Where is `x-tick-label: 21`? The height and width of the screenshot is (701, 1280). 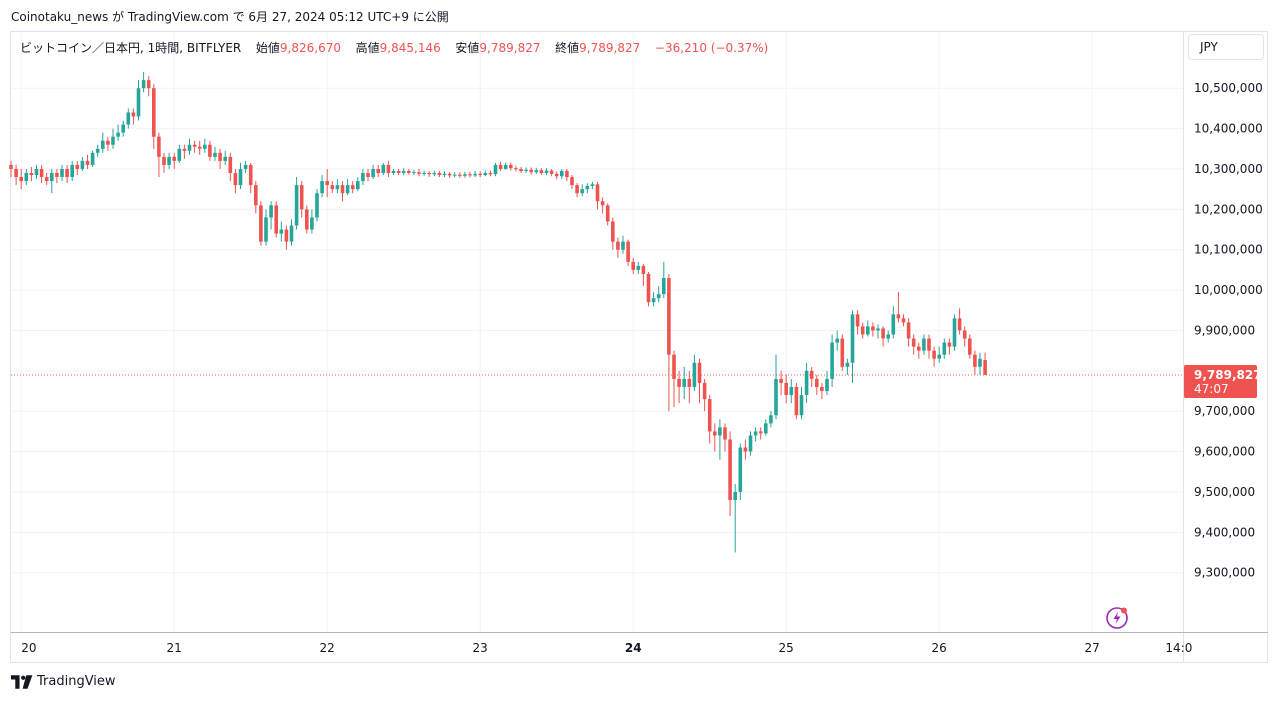
x-tick-label: 21 is located at coordinates (174, 648).